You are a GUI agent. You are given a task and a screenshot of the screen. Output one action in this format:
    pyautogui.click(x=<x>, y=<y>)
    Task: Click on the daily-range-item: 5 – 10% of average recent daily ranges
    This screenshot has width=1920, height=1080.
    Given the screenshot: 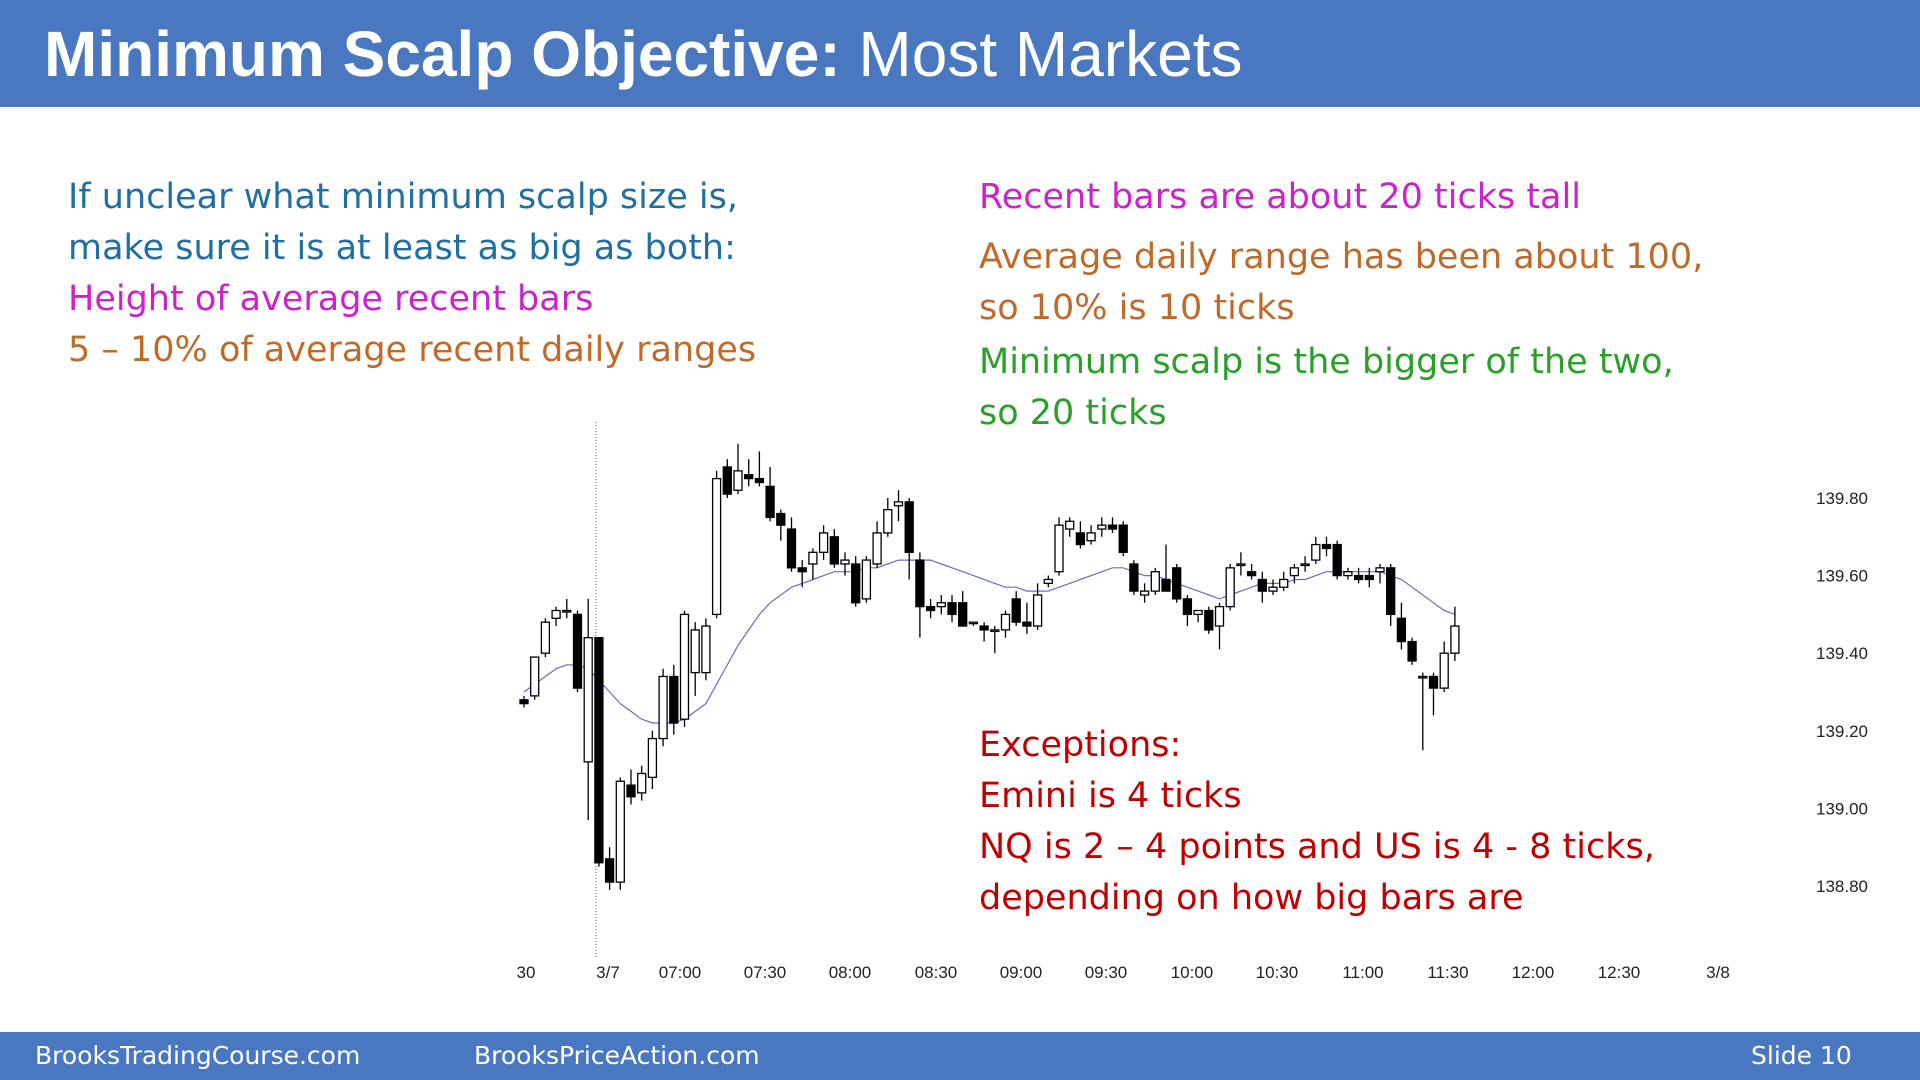 What is the action you would take?
    pyautogui.click(x=412, y=350)
    